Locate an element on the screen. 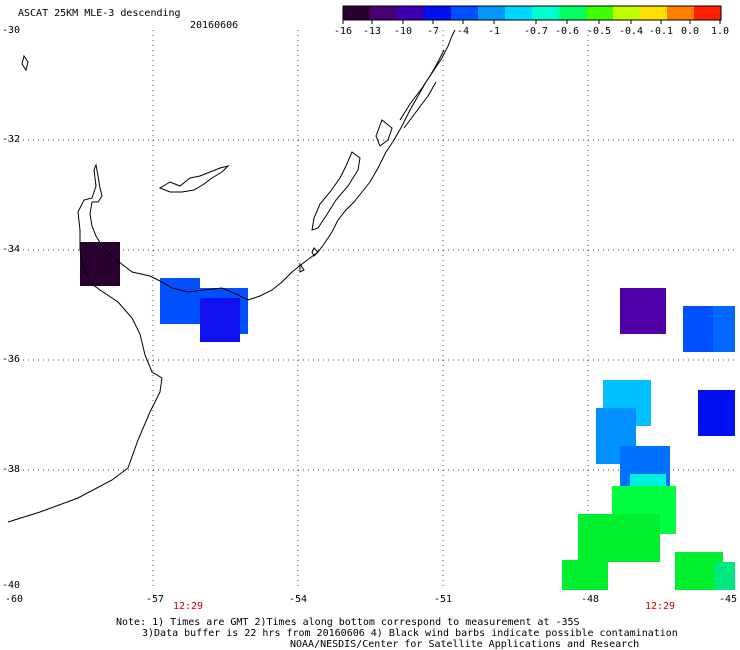 The width and height of the screenshot is (740, 650). lon-label: -45 is located at coordinates (728, 599).